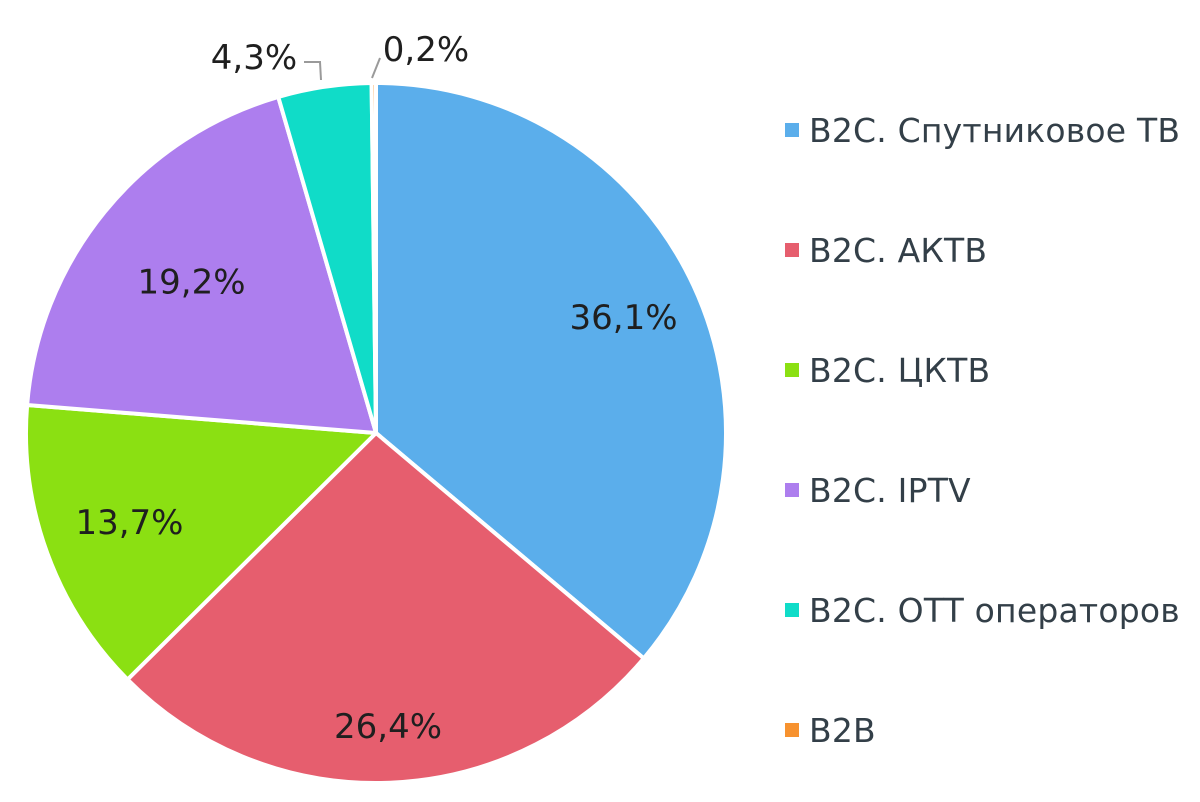 The height and width of the screenshot is (802, 1200). Describe the element at coordinates (900, 370) in the screenshot. I see `legend-label: B2C. ЦКТВ` at that location.